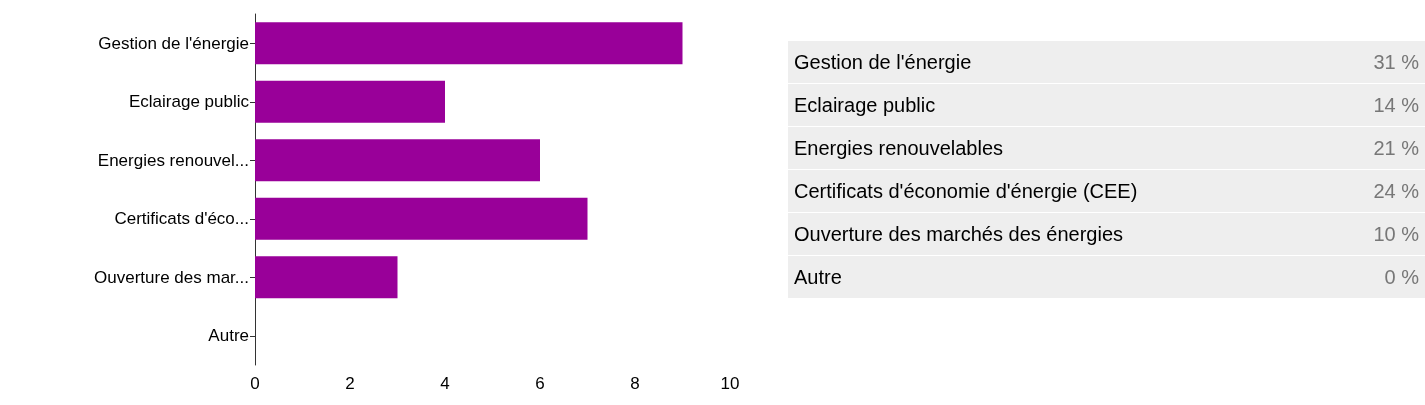 The width and height of the screenshot is (1425, 405). What do you see at coordinates (173, 43) in the screenshot?
I see `y-tick-label: Gestion de l'énergie` at bounding box center [173, 43].